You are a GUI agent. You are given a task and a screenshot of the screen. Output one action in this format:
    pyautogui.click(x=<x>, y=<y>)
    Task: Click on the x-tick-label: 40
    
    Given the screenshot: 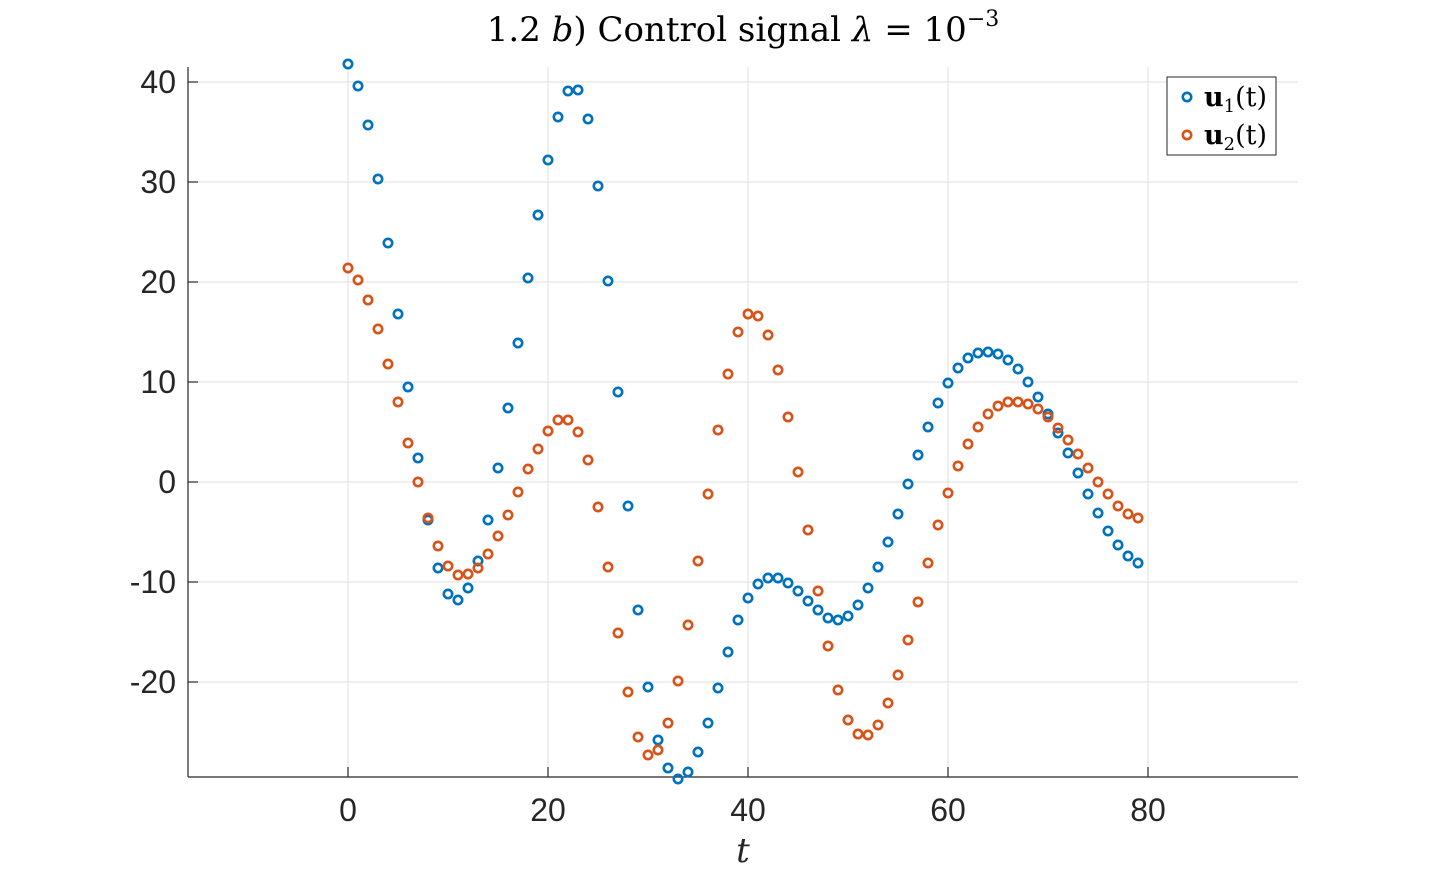 What is the action you would take?
    pyautogui.click(x=748, y=810)
    